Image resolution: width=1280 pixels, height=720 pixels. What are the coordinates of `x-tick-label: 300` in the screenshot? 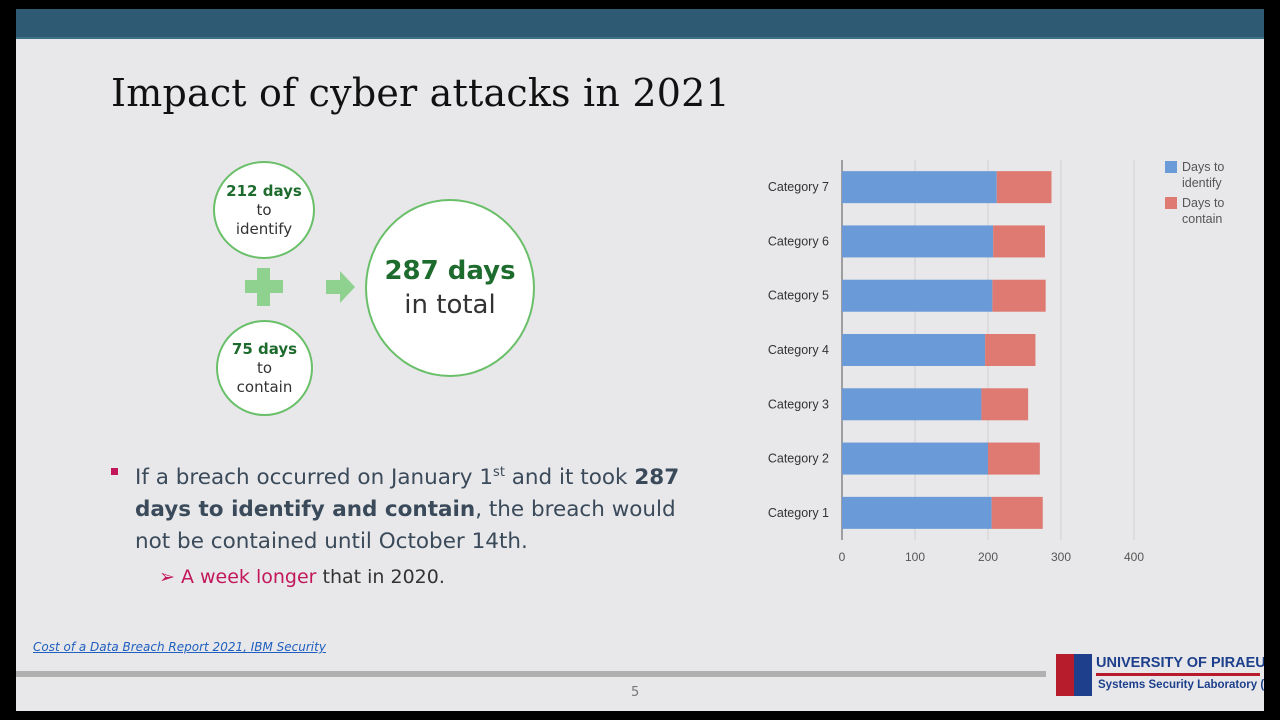 It's located at (1061, 557).